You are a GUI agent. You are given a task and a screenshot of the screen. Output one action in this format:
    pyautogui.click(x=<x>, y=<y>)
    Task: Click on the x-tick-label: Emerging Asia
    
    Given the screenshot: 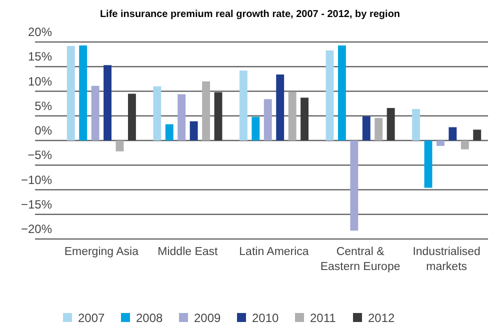 What is the action you would take?
    pyautogui.click(x=102, y=252)
    